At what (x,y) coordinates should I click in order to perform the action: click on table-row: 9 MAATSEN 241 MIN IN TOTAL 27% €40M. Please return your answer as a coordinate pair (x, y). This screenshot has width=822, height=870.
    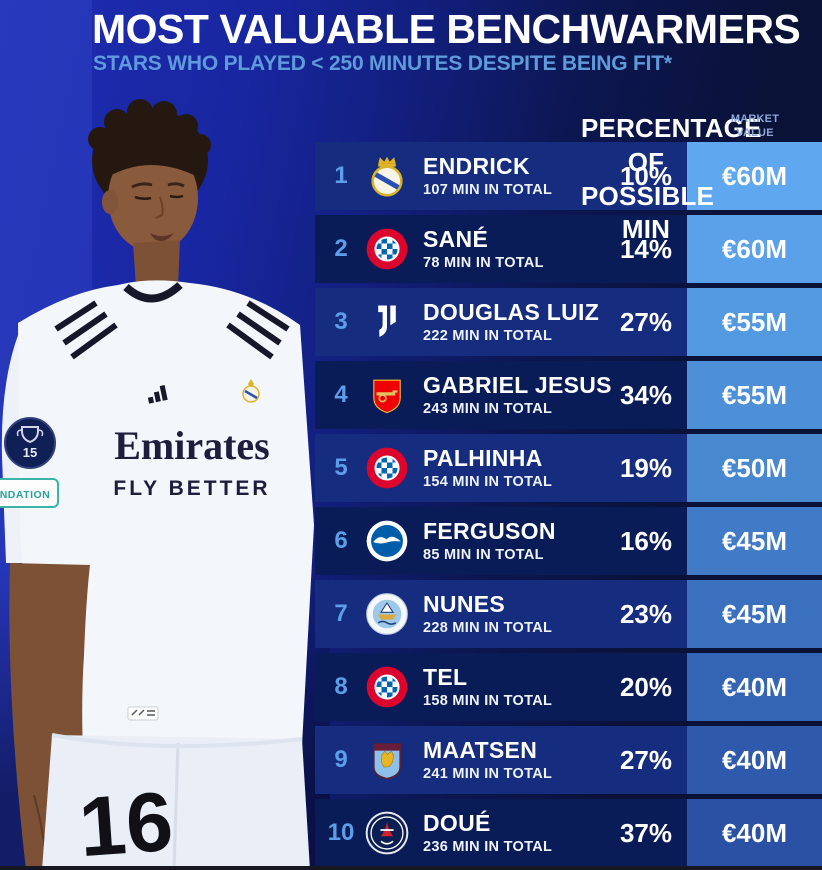
    Looking at the image, I should click on (568, 760).